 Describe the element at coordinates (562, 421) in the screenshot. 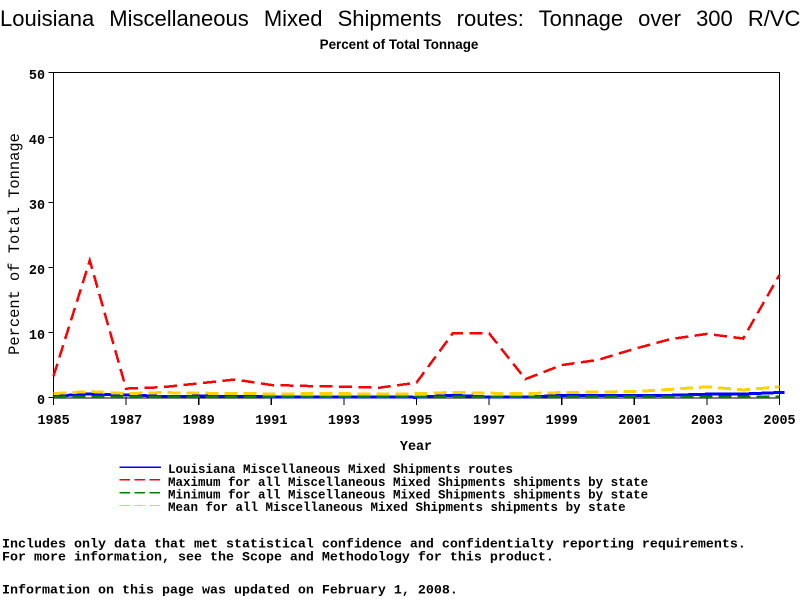

I see `svg-text: 1999` at that location.